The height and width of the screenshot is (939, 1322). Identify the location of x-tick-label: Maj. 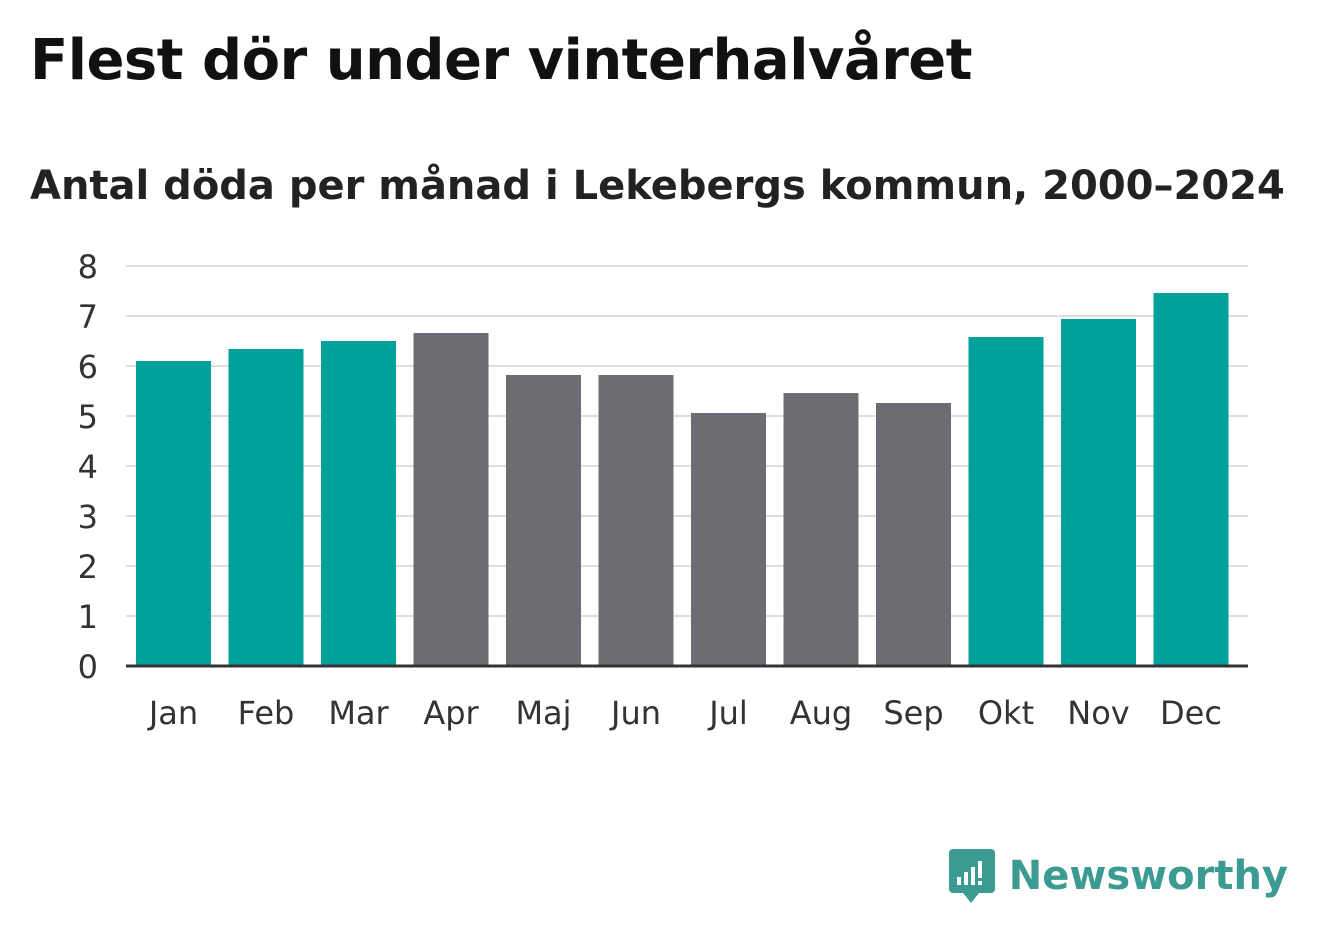
(543, 713).